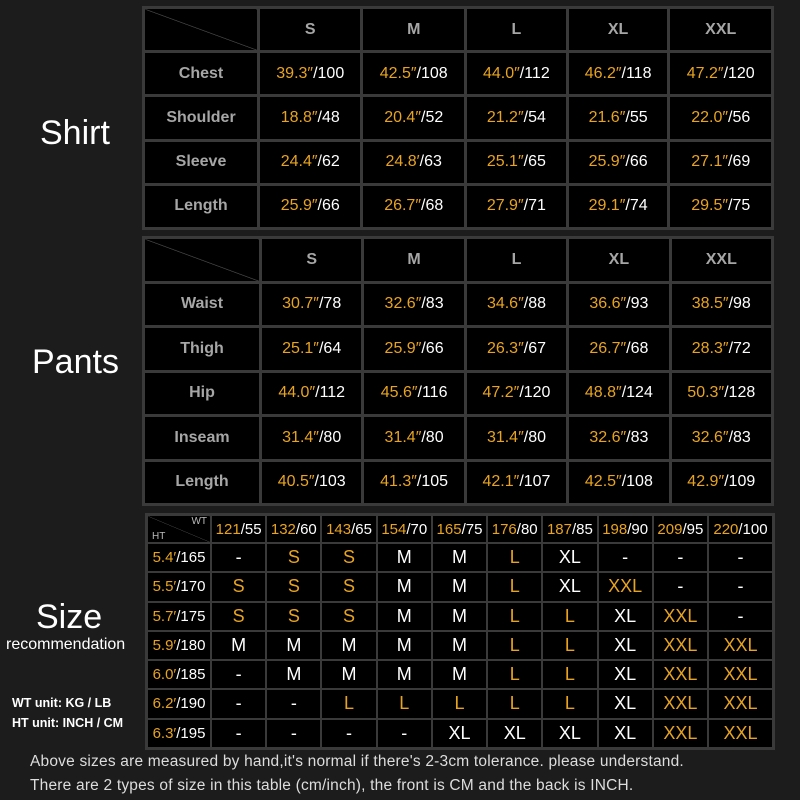  Describe the element at coordinates (300, 348) in the screenshot. I see `inch-value: 25.1″` at that location.